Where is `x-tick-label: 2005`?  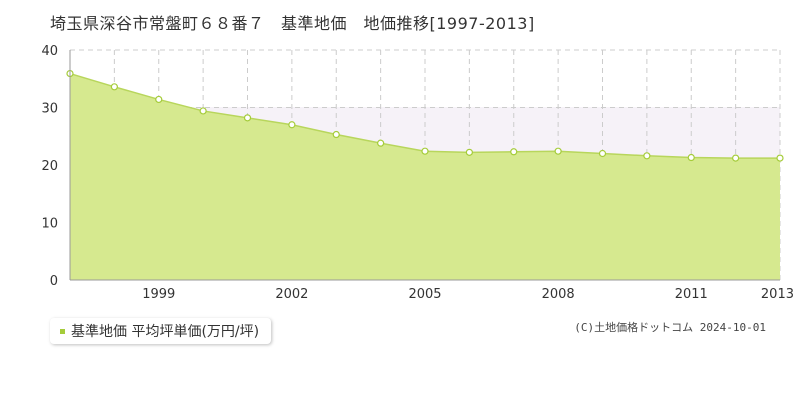 x-tick-label: 2005 is located at coordinates (424, 294).